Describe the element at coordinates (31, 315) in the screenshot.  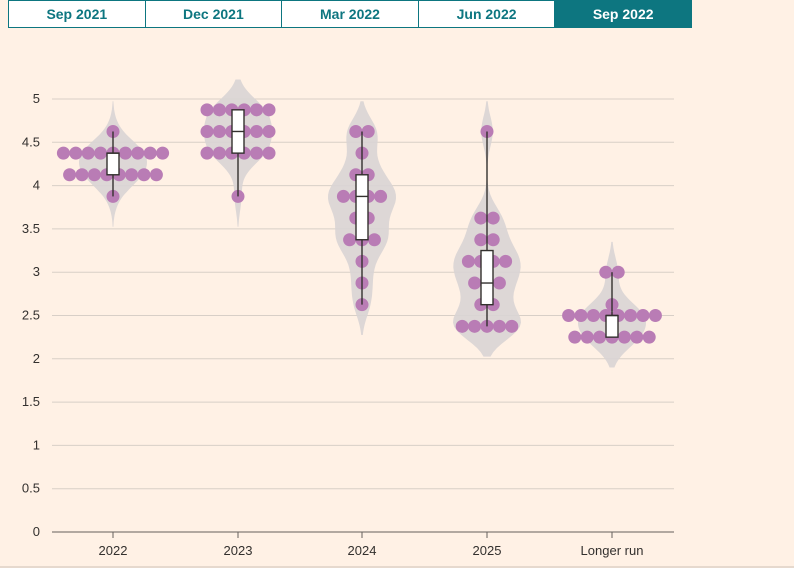
I see `y-tick-label: 2.5` at that location.